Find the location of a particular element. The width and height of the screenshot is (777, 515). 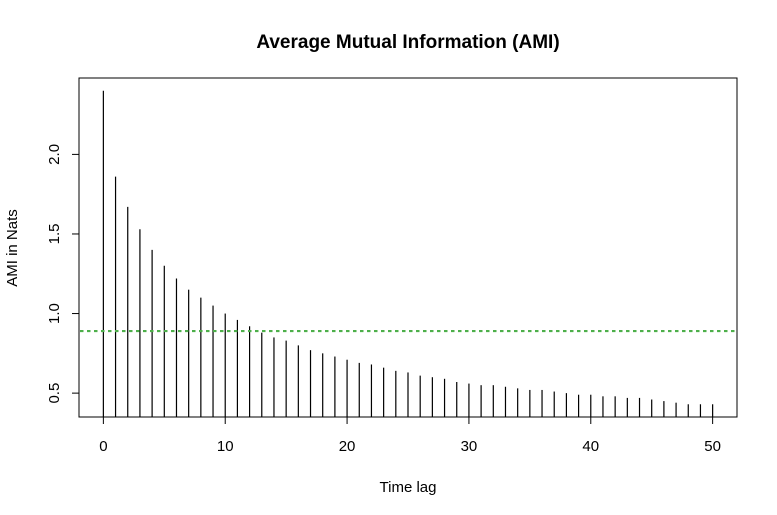

y-axis: 0.5 1.0 1.5 2.0 is located at coordinates (63, 274).